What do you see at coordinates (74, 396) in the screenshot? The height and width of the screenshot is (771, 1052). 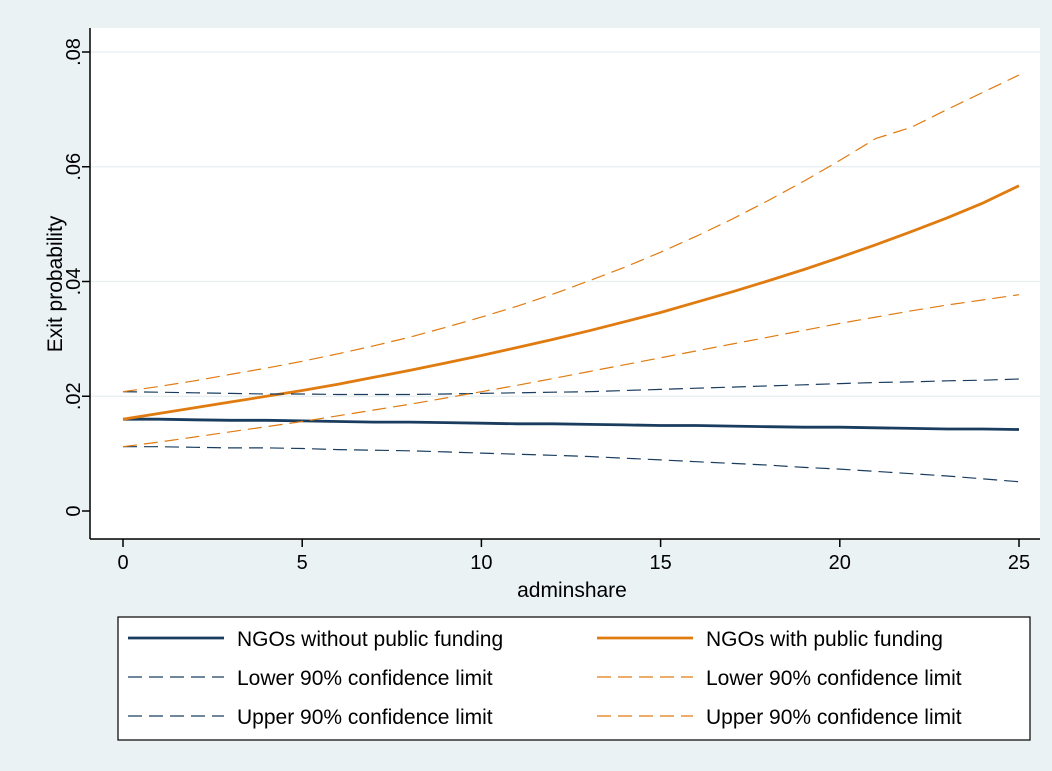 I see `y-tick-label: .02` at bounding box center [74, 396].